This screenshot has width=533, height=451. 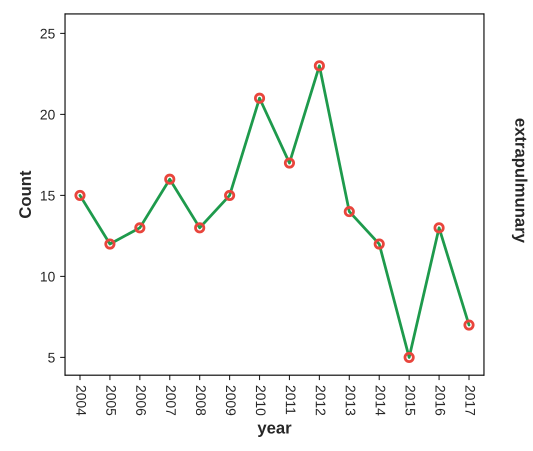 I want to click on x-tick-label: 2010, so click(x=261, y=401).